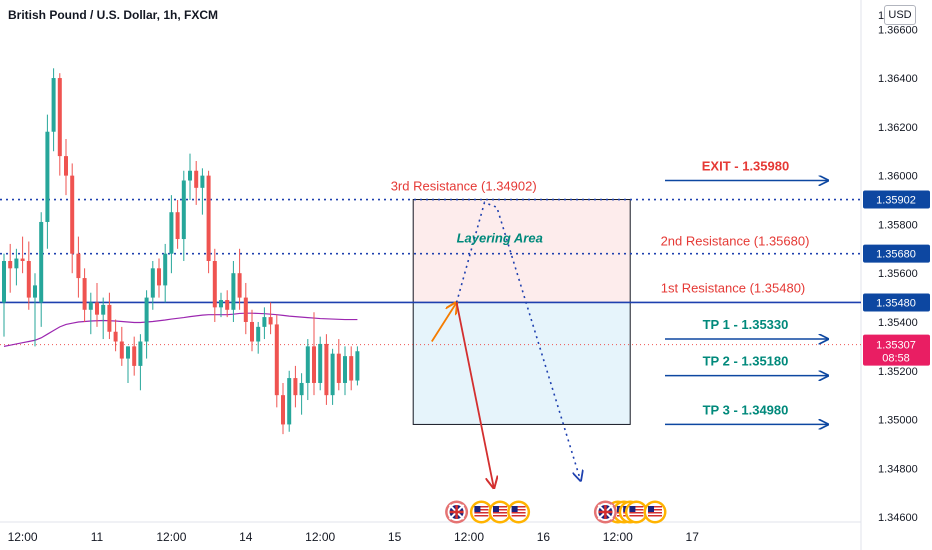  What do you see at coordinates (746, 303) in the screenshot?
I see `target-arrows-layer` at bounding box center [746, 303].